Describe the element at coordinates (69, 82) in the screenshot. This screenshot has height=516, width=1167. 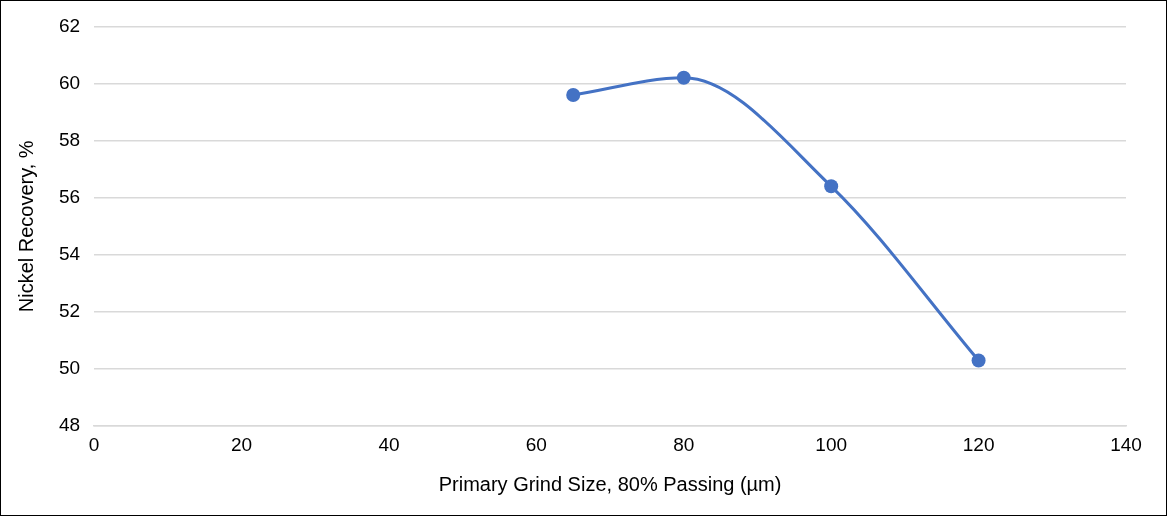
I see `y-tick-label: 60` at that location.